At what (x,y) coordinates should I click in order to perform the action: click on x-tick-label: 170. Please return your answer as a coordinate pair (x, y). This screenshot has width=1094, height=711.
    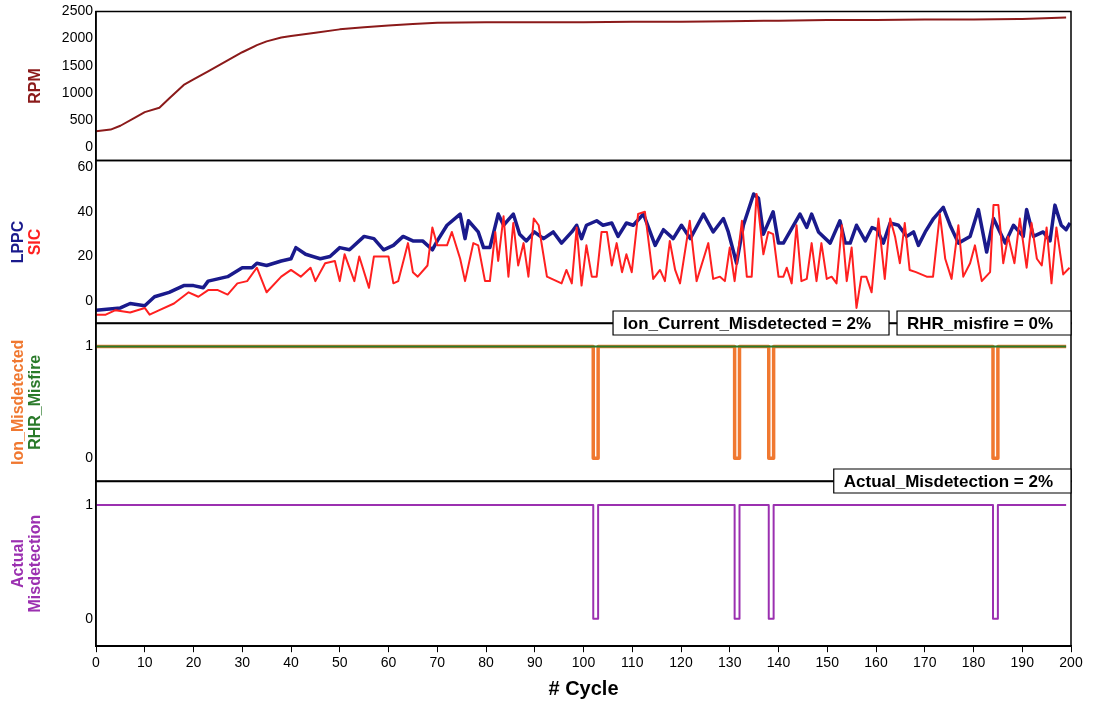
    Looking at the image, I should click on (925, 662).